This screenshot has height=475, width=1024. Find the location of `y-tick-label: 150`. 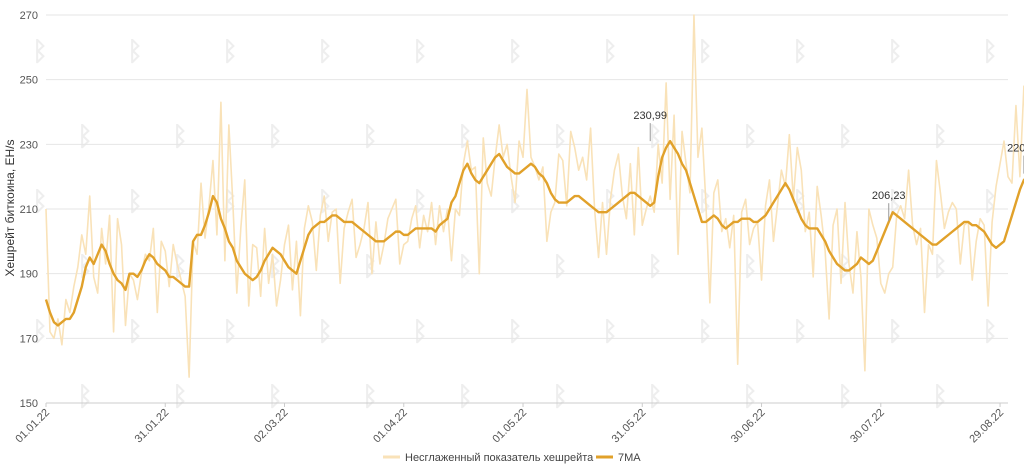

y-tick-label: 150 is located at coordinates (29, 404).